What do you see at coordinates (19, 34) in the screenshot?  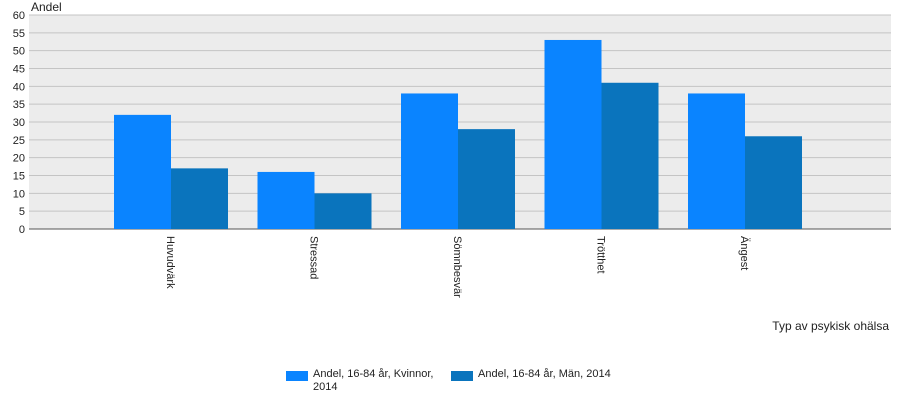 I see `y-tick-label: 55` at bounding box center [19, 34].